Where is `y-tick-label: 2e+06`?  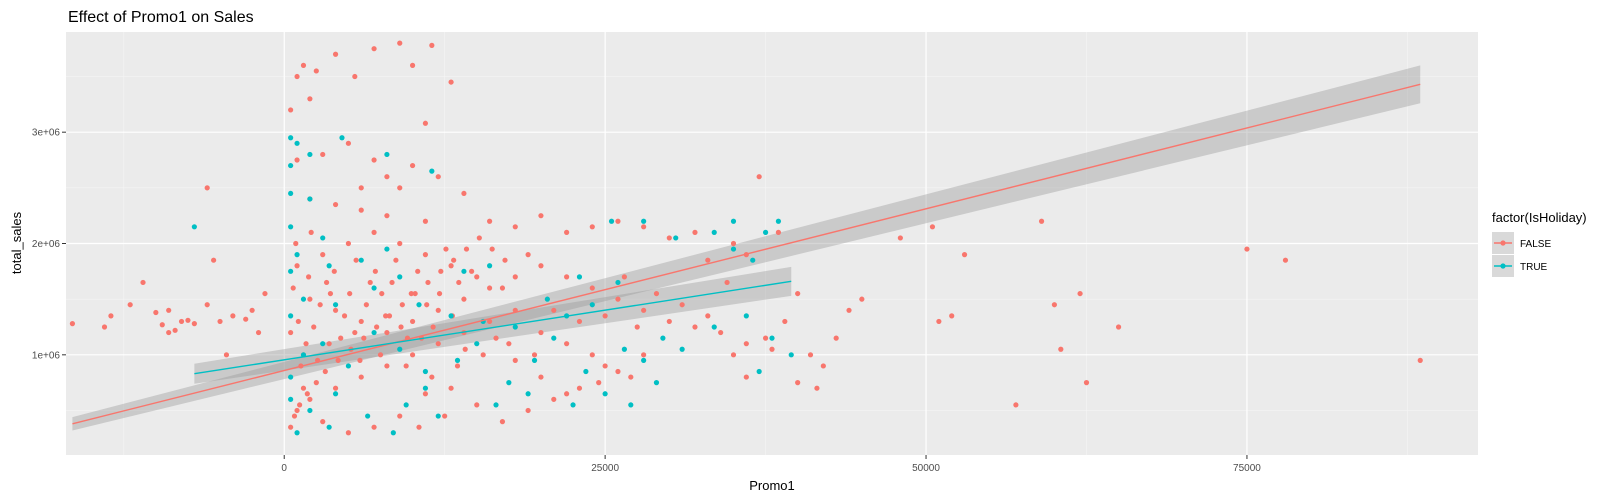 y-tick-label: 2e+06 is located at coordinates (46, 244).